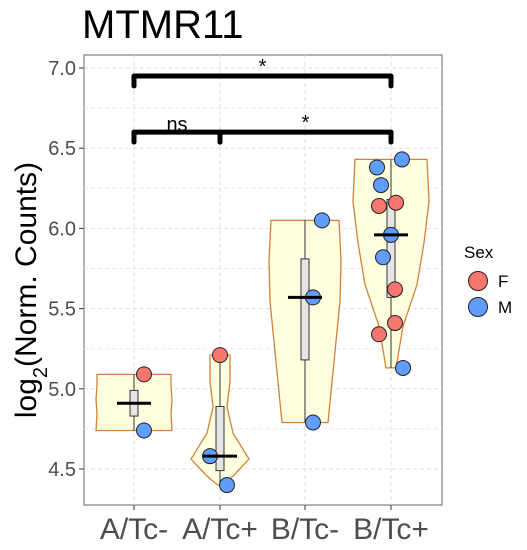 Image resolution: width=527 pixels, height=550 pixels. What do you see at coordinates (62, 470) in the screenshot?
I see `y-tick-label: 4.5` at bounding box center [62, 470].